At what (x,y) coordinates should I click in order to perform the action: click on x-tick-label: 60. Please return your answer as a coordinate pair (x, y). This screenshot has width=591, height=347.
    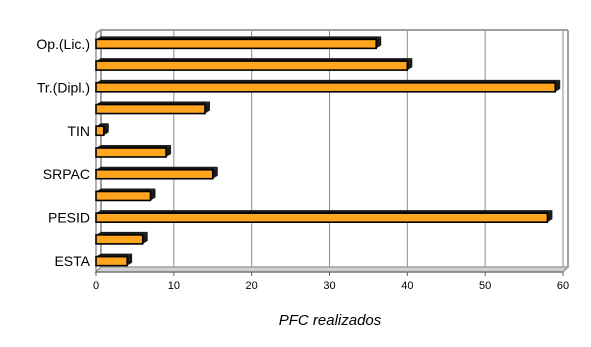
    Looking at the image, I should click on (563, 286).